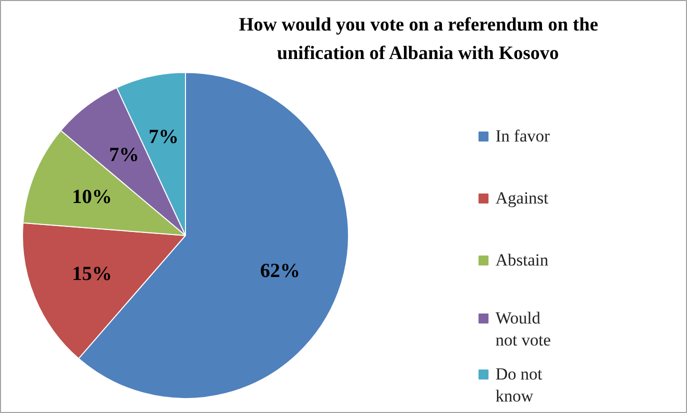 The width and height of the screenshot is (687, 413). What do you see at coordinates (522, 198) in the screenshot?
I see `legend-label: Against` at bounding box center [522, 198].